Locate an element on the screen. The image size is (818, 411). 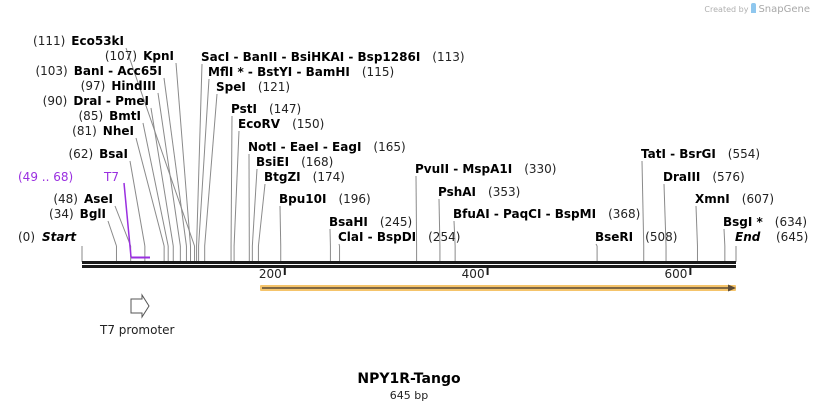
enzyme-name: DraI - PmeI is located at coordinates (111, 101).